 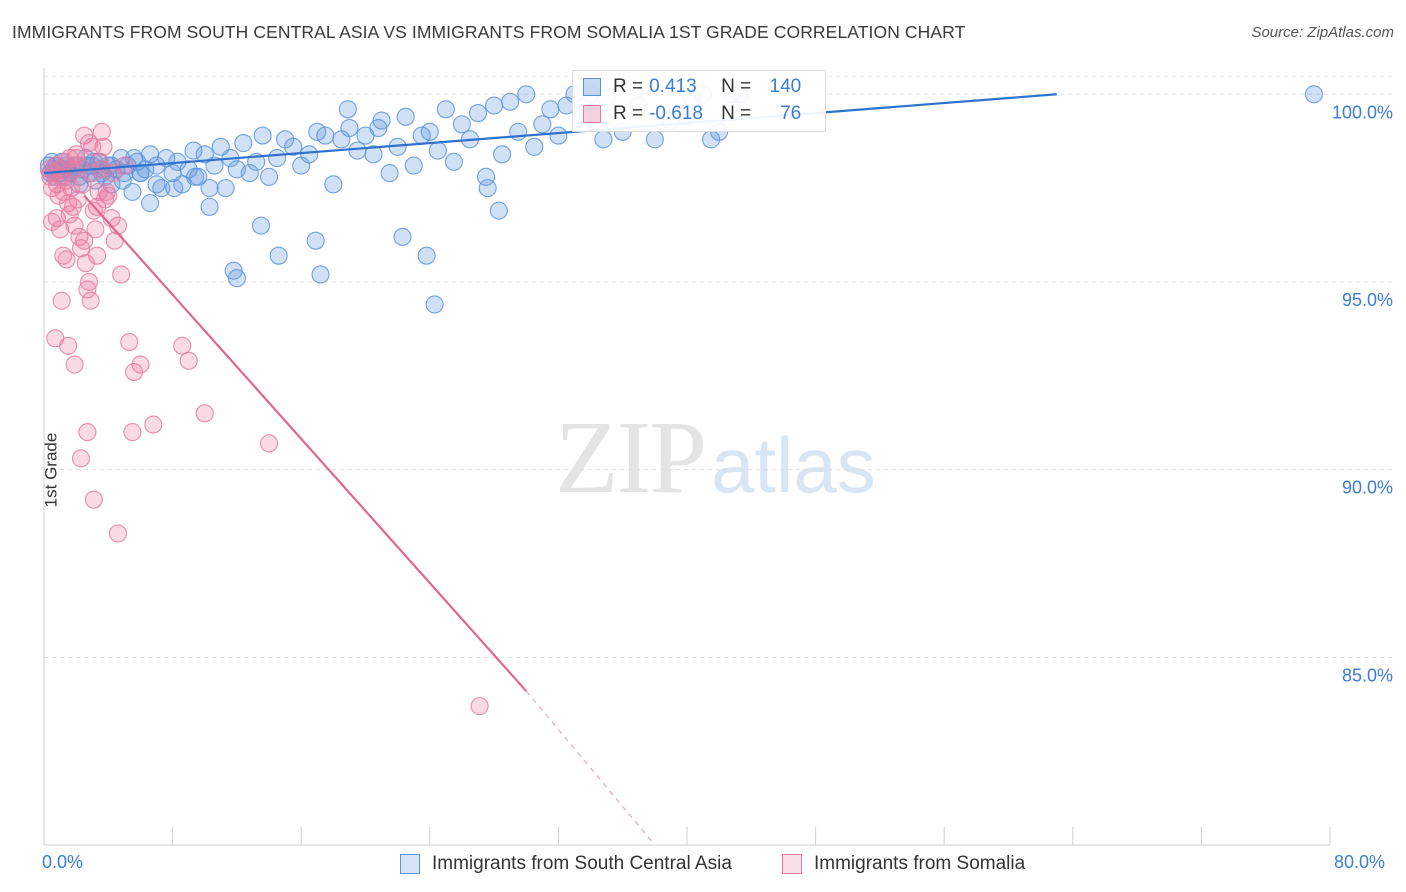 I want to click on legend-row-south-central-asia: R = 0.413 N = 140, so click(x=692, y=87).